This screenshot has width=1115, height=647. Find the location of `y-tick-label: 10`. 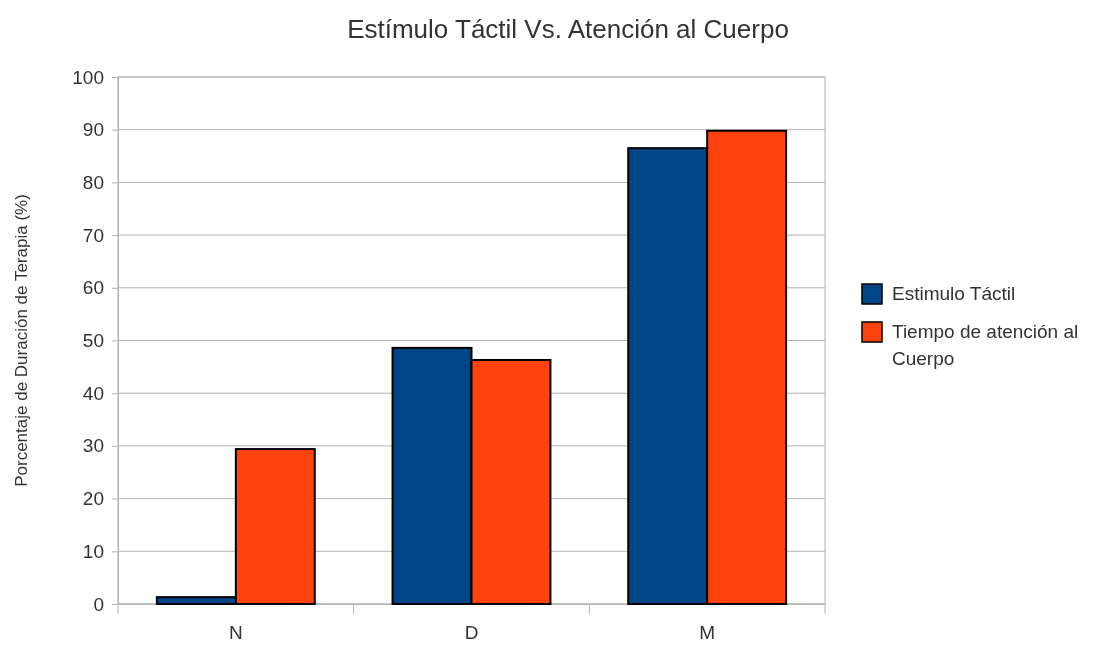

y-tick-label: 10 is located at coordinates (93, 551).